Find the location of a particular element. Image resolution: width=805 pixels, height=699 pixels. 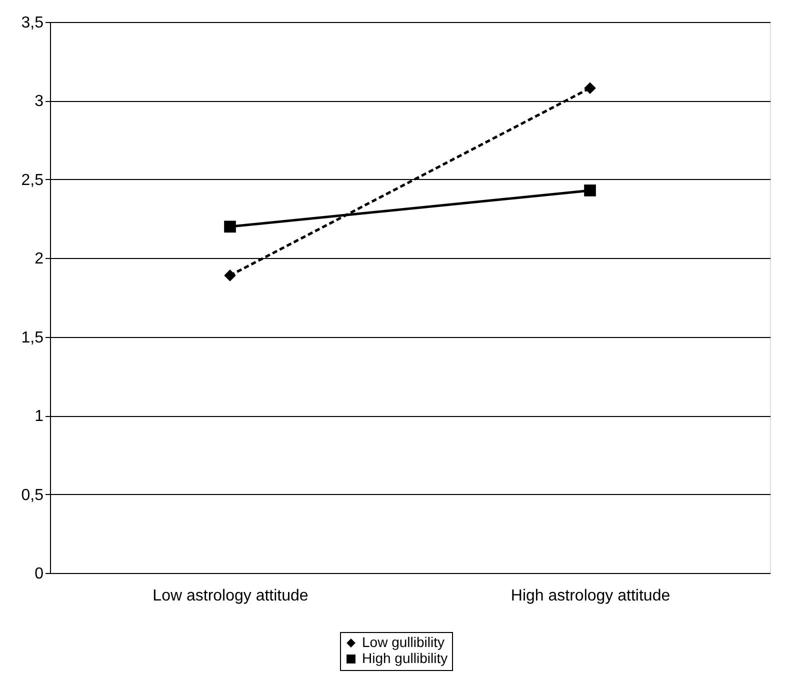

y-tick-label: 3 is located at coordinates (39, 101).